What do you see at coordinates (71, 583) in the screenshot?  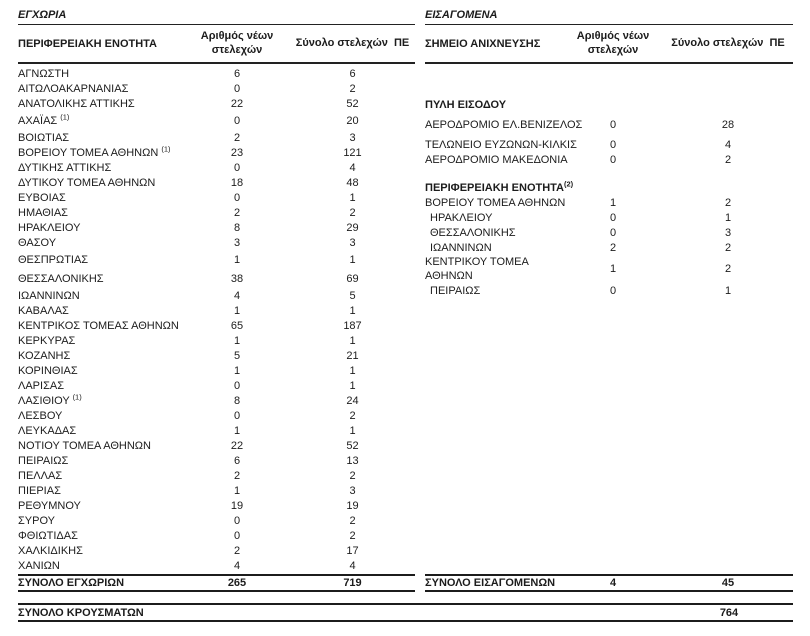 I see `domestic-total-label: ΣΥΝΟΛΟ ΕΓΧΩΡΙΩΝ` at bounding box center [71, 583].